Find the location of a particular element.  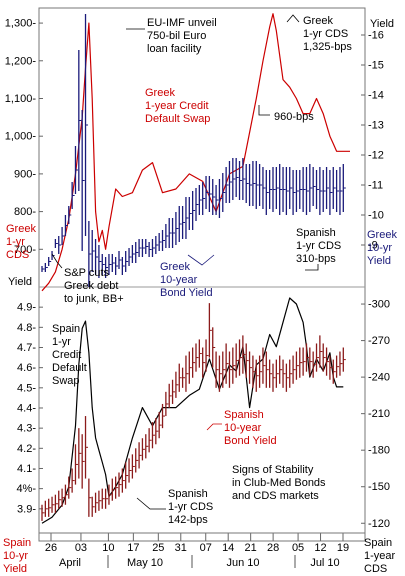

right-tick-label: -180 is located at coordinates (379, 451).